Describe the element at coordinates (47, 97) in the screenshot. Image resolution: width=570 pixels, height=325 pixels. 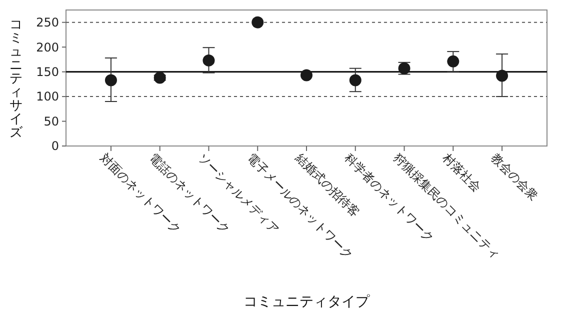
I see `y-tick-label: 100` at that location.